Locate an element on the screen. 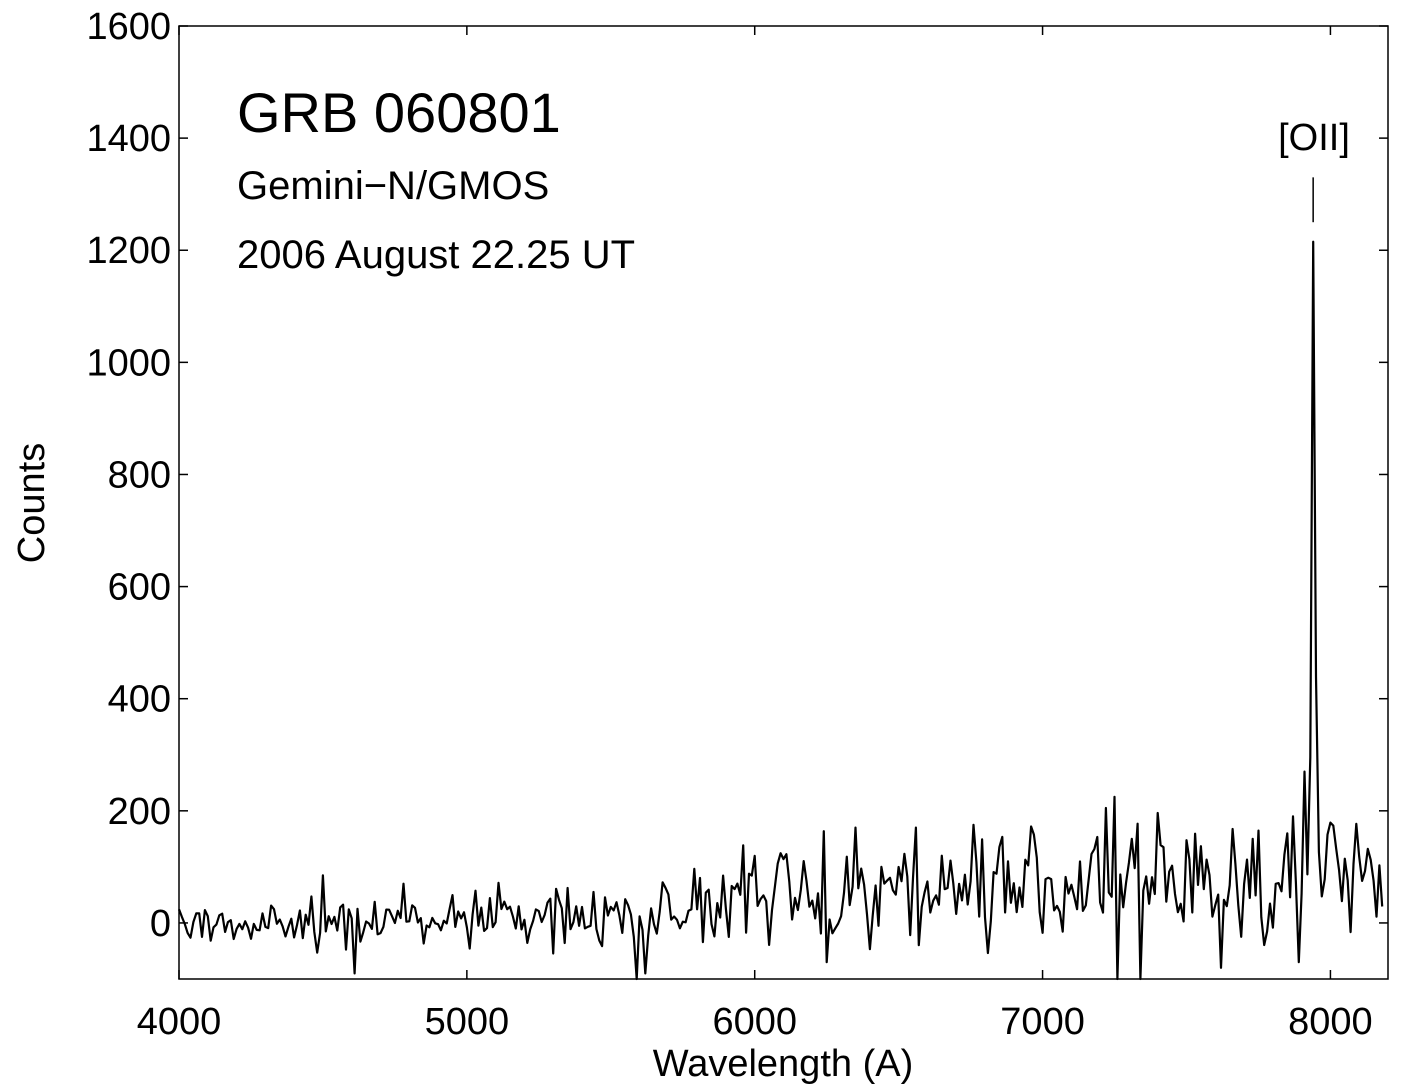 This screenshot has height=1089, width=1402. y-tick-label: 0 is located at coordinates (160, 924).